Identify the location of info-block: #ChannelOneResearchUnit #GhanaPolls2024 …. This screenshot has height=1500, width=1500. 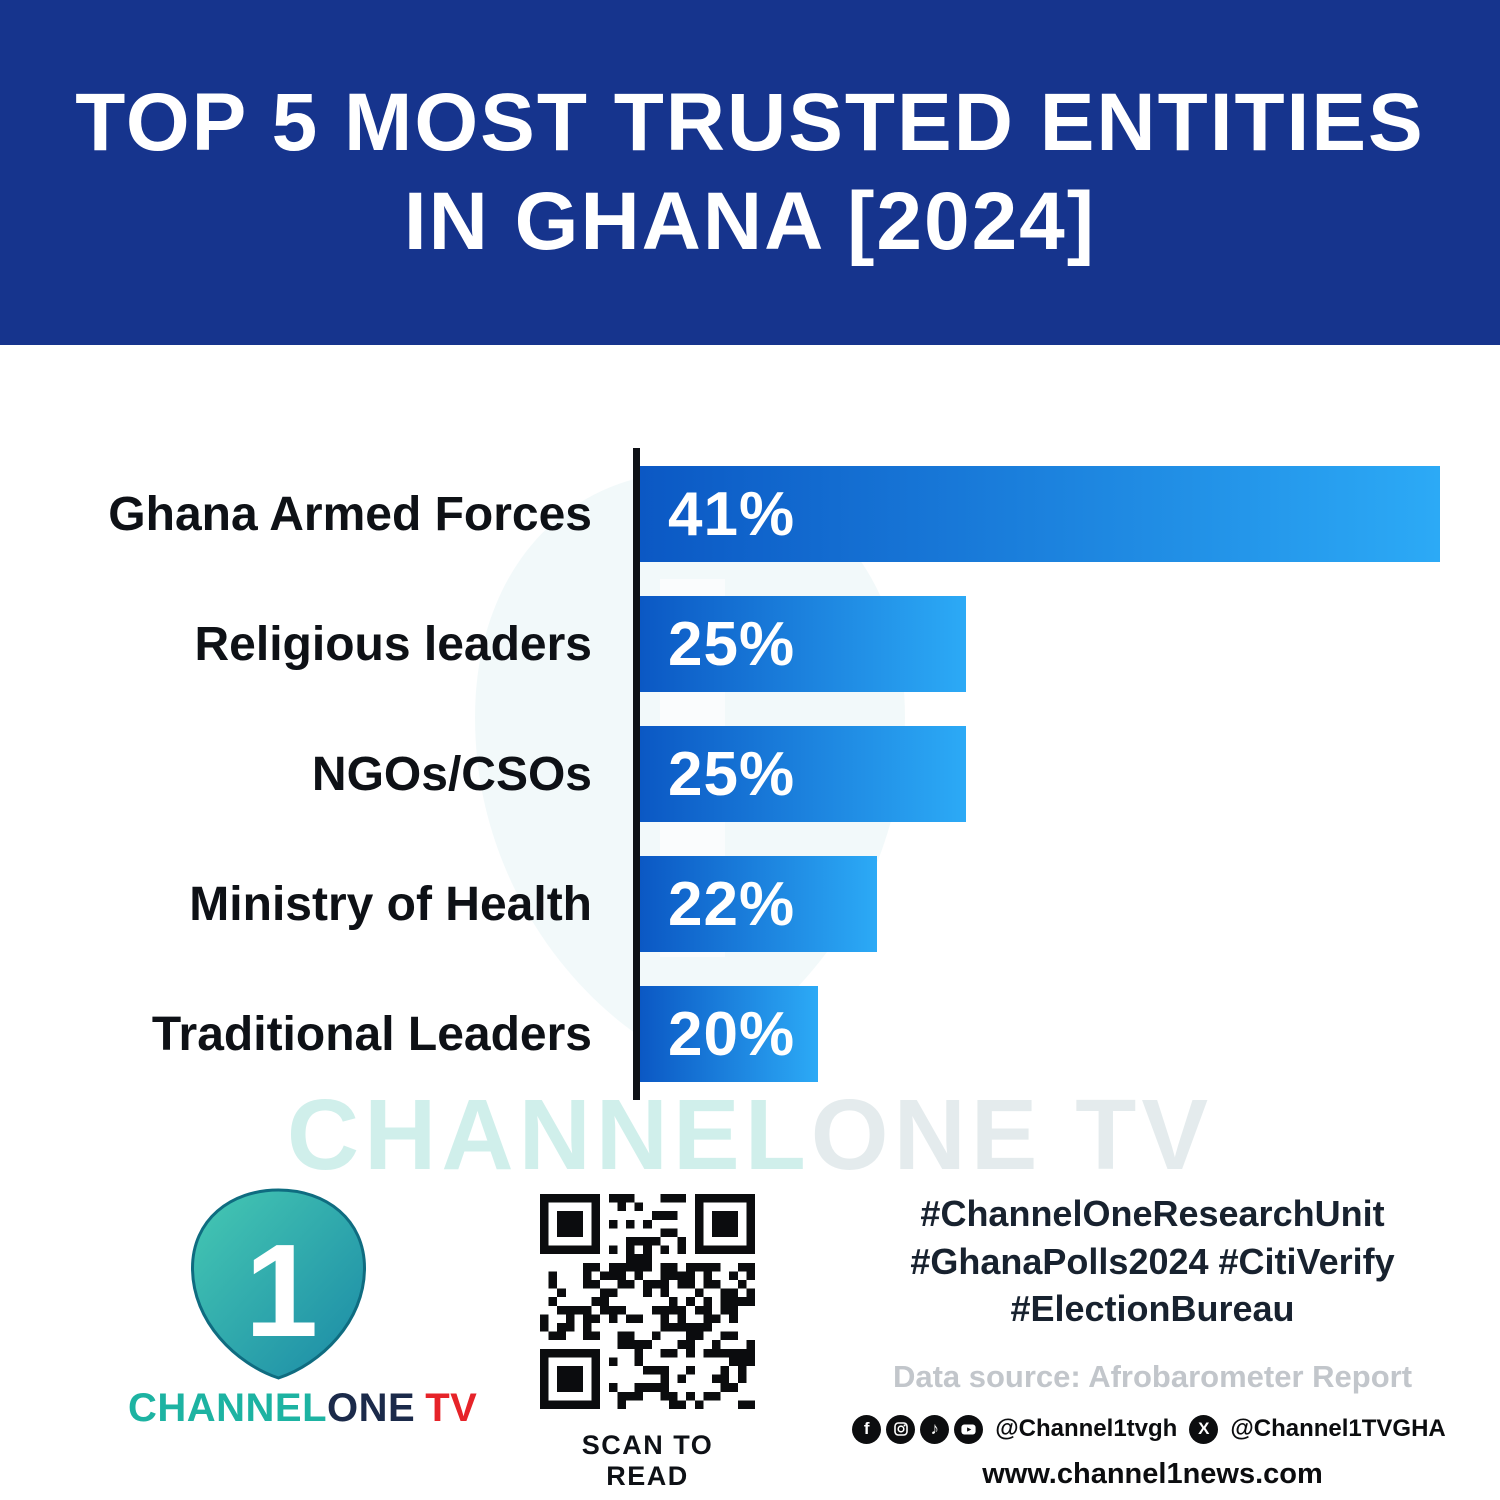
(1149, 1340).